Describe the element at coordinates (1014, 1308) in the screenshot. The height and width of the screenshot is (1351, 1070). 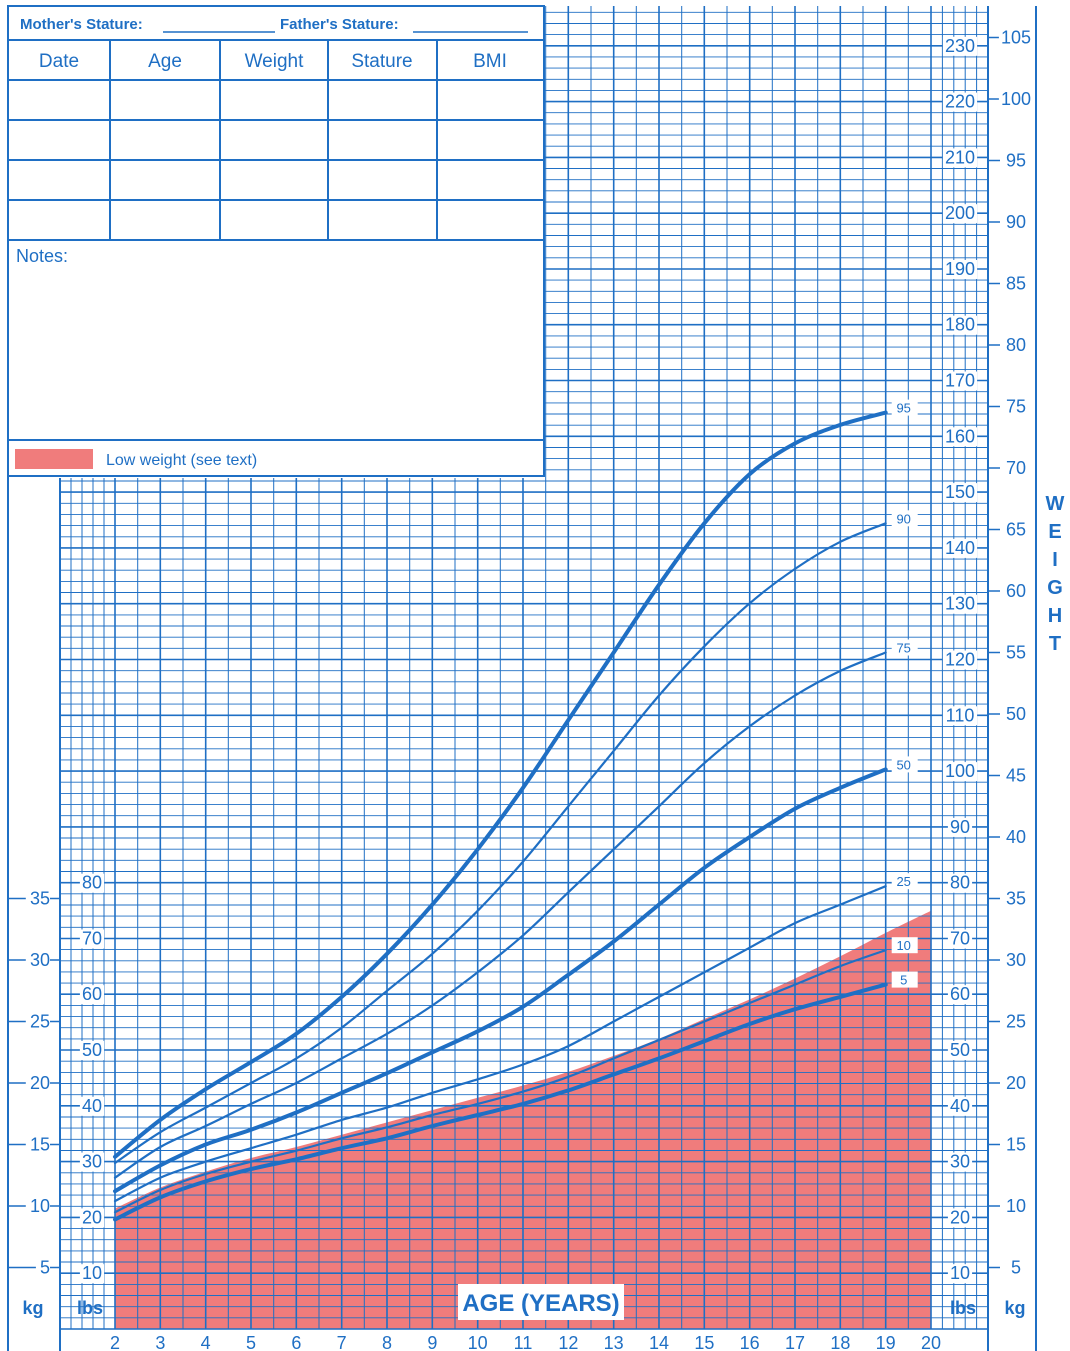
I see `kg-unit-right: kg` at that location.